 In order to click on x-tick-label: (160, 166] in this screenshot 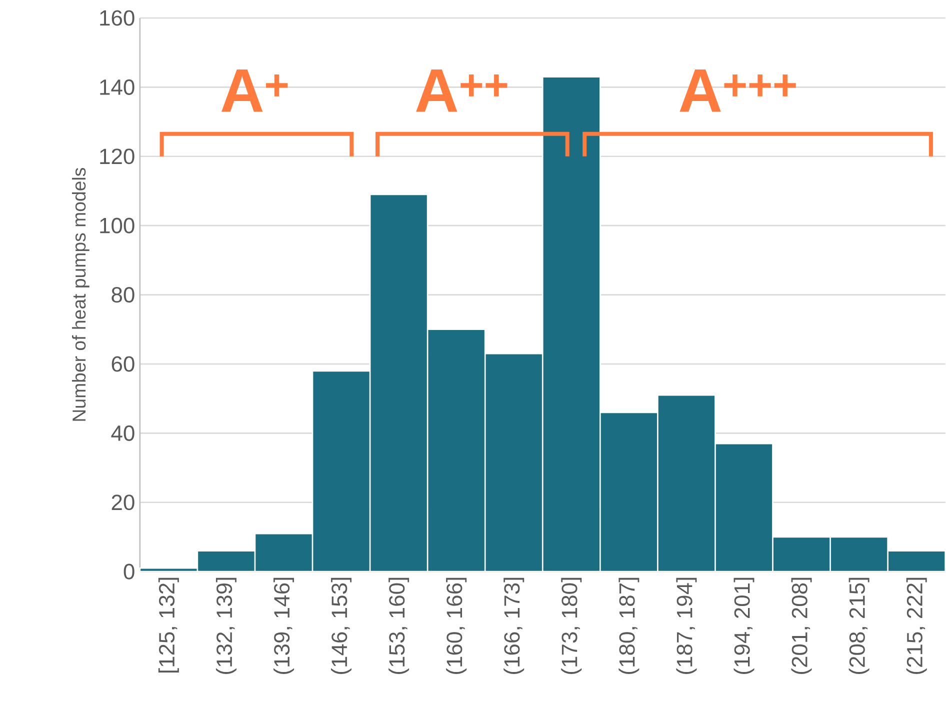, I will do `click(456, 626)`.